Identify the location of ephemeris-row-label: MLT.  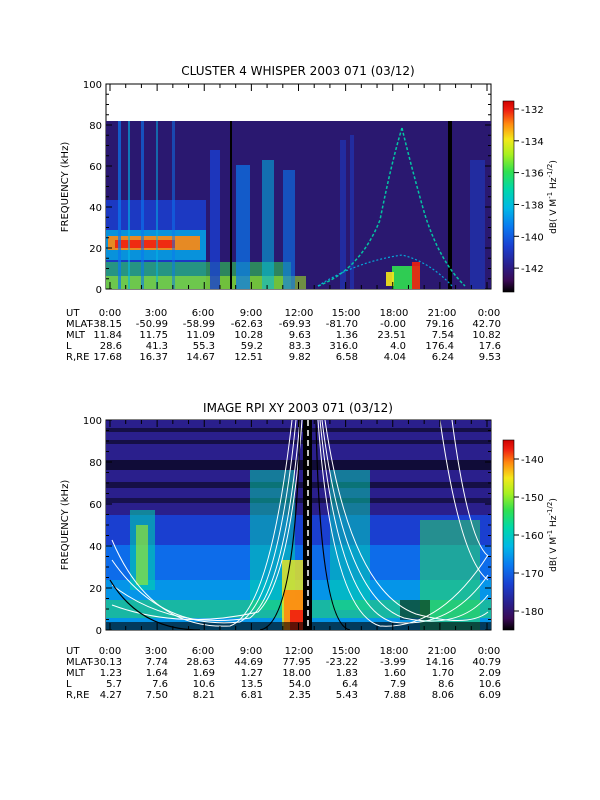
(76, 335).